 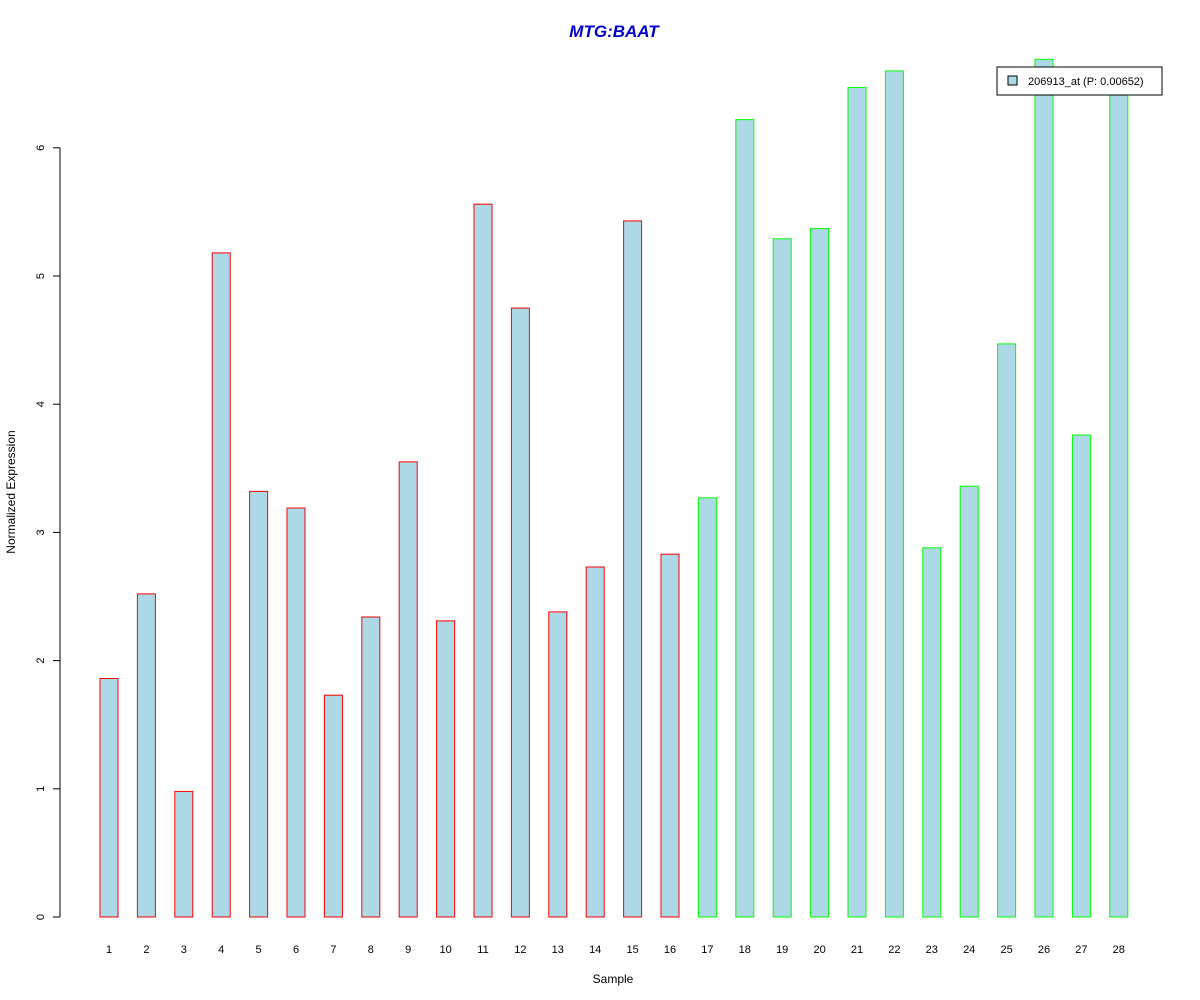 What do you see at coordinates (1006, 950) in the screenshot?
I see `x-tick-label: 25` at bounding box center [1006, 950].